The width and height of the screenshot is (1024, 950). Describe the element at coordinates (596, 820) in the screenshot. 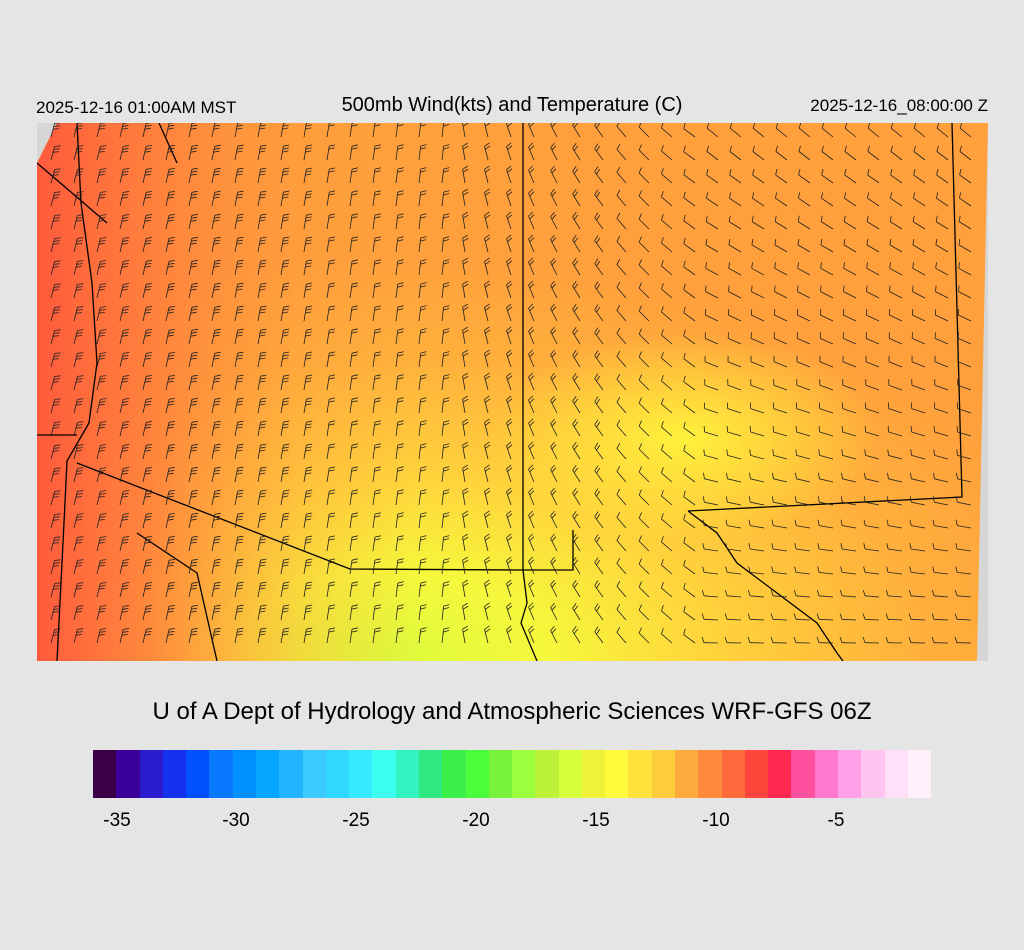

I see `colorbar-tick-label: -15` at that location.